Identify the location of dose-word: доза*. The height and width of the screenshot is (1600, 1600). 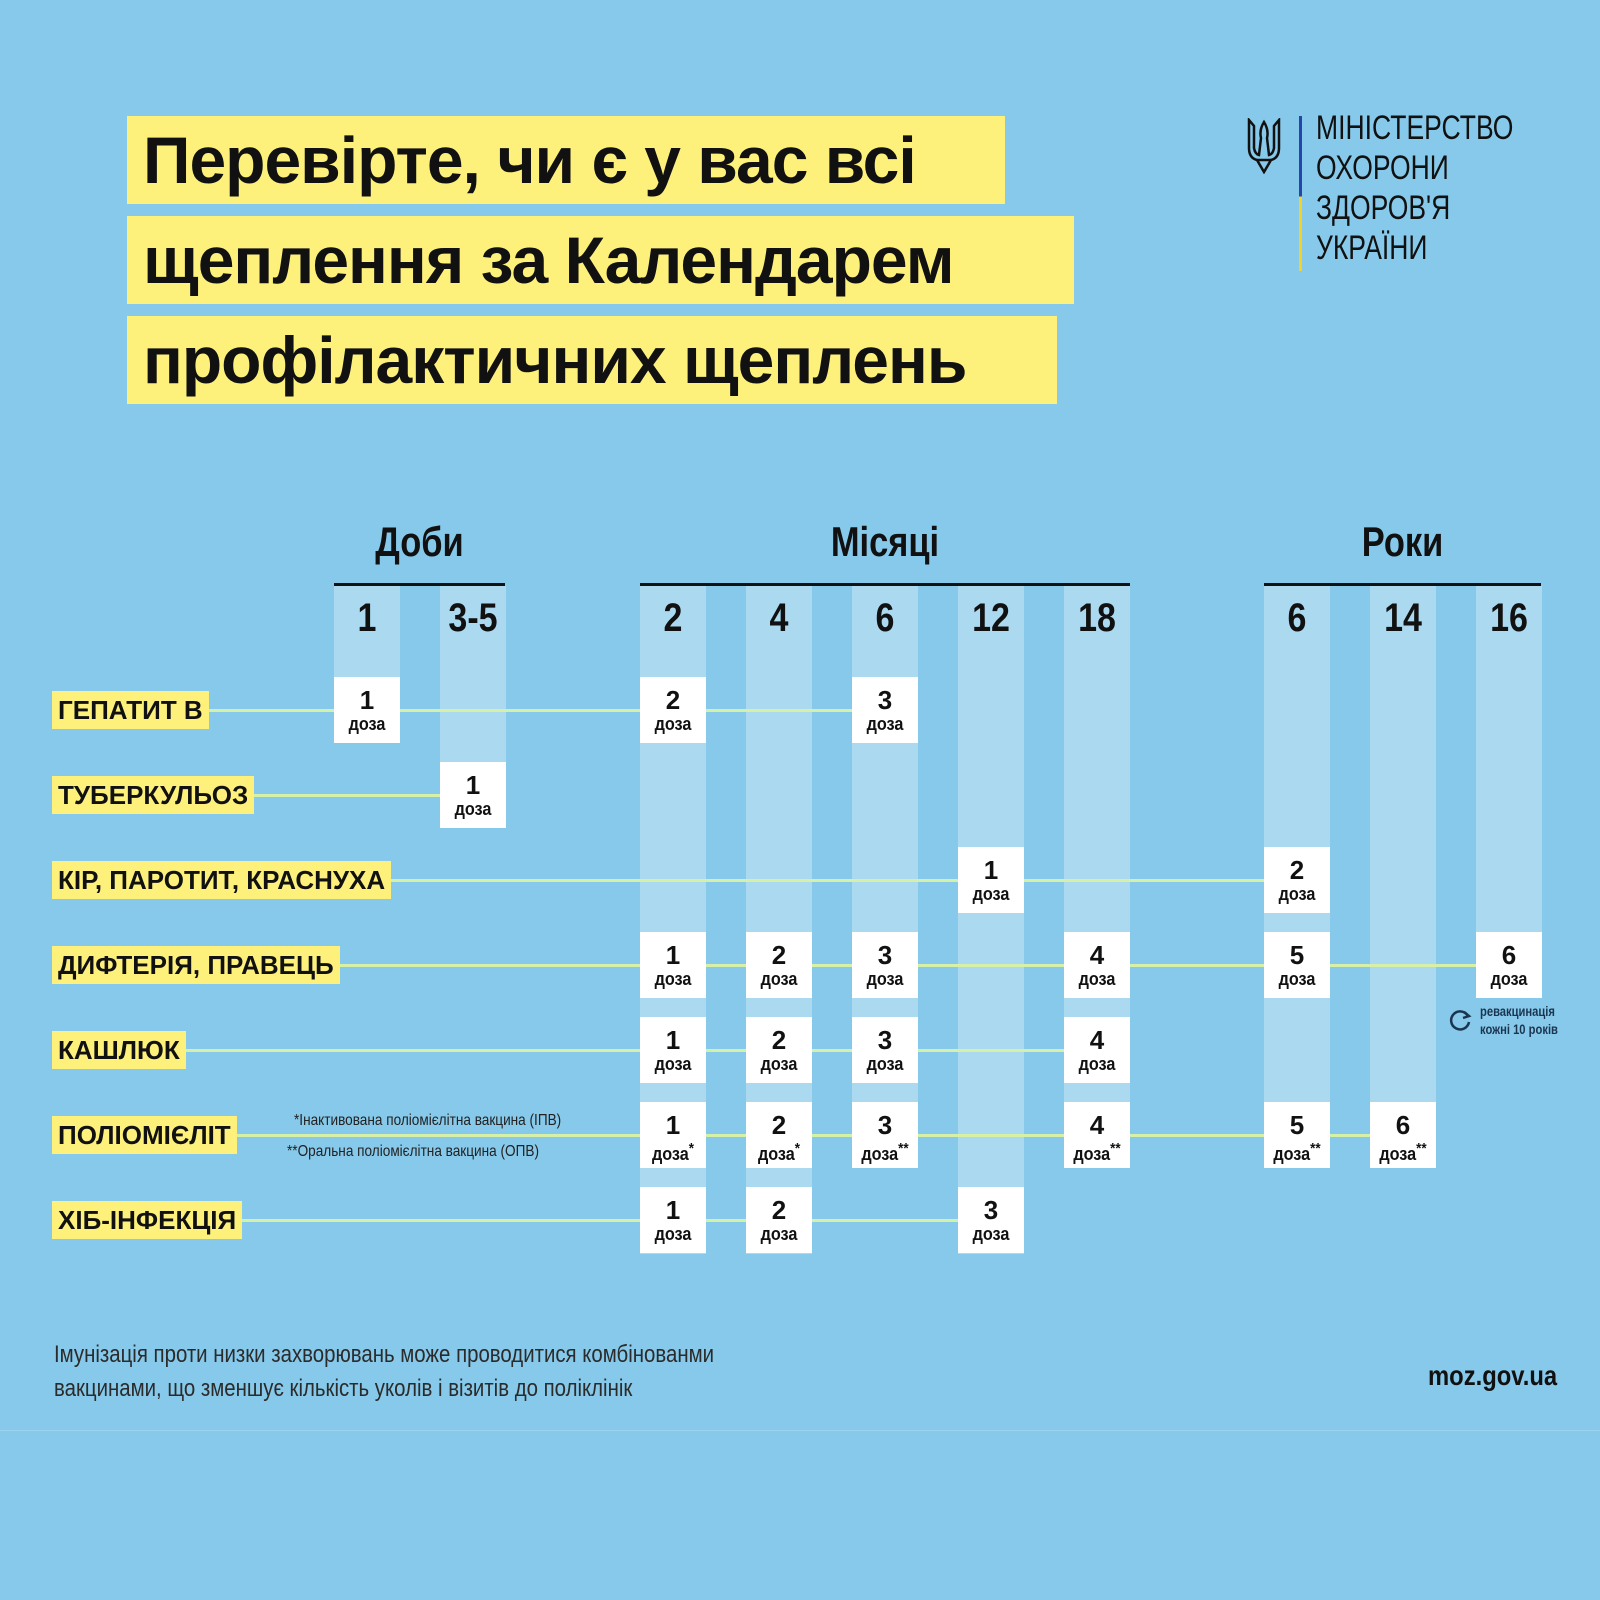
(672, 1151).